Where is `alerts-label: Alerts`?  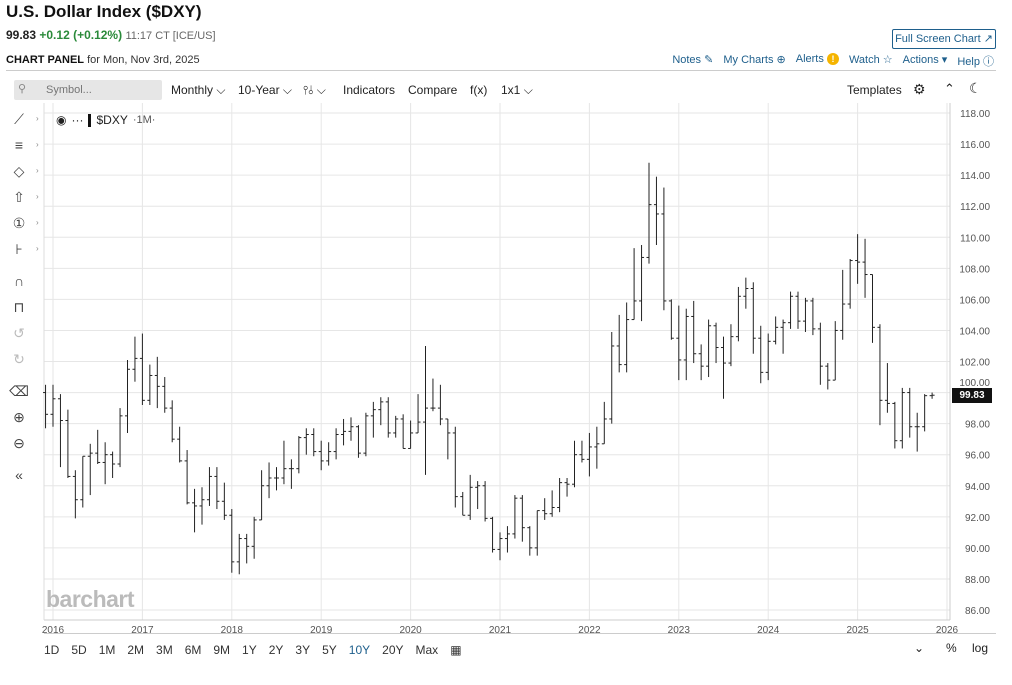
alerts-label: Alerts is located at coordinates (809, 59).